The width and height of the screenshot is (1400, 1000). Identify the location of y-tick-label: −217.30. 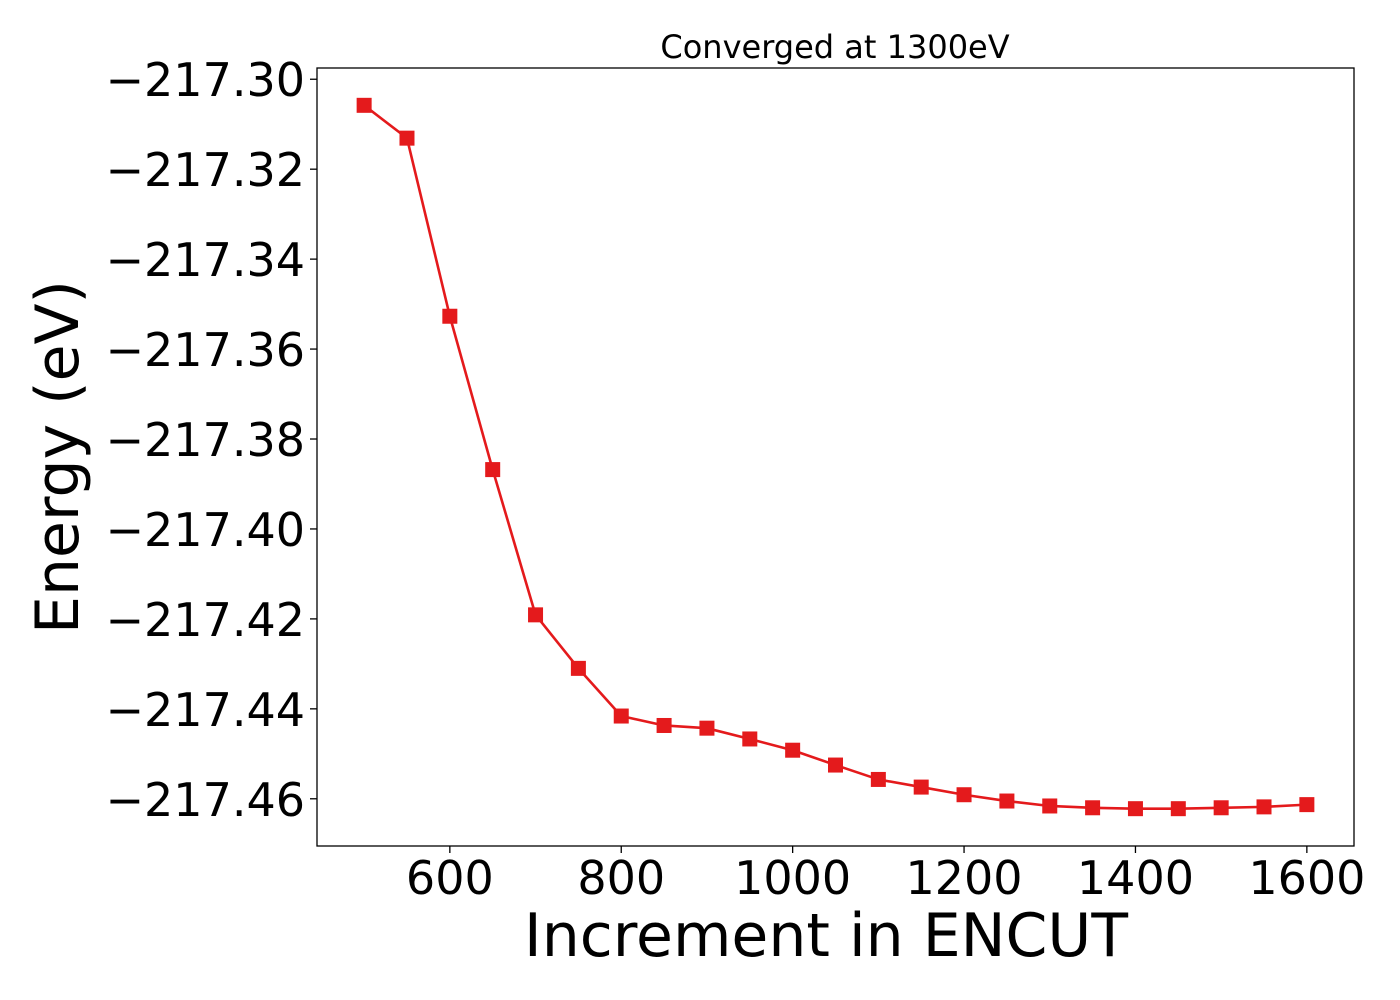
(206, 80).